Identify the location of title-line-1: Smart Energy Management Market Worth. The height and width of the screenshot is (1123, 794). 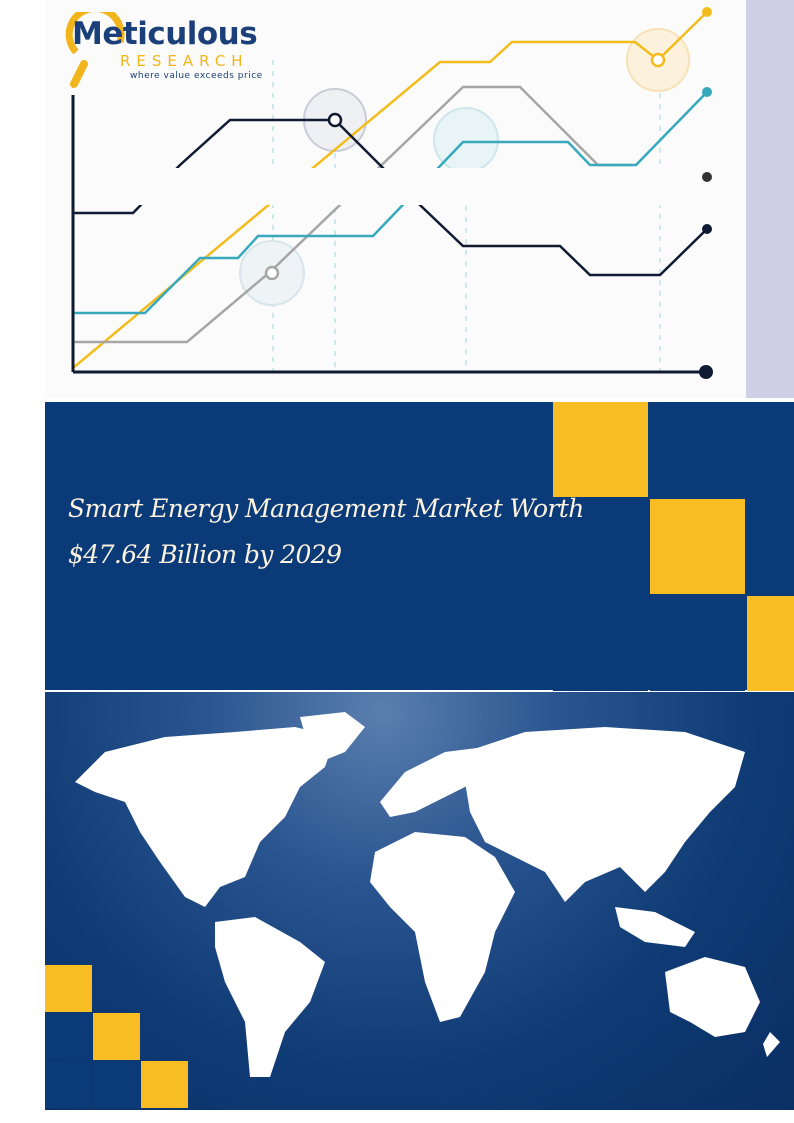
(326, 508).